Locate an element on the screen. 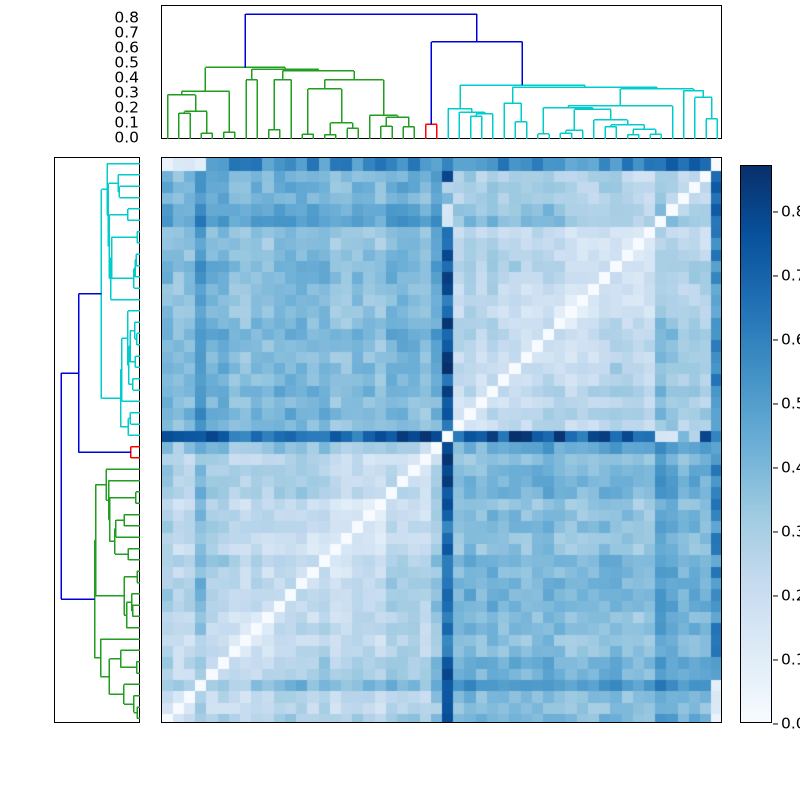 This screenshot has height=800, width=800. colorbar-tick-label: 0.0 is located at coordinates (790, 723).